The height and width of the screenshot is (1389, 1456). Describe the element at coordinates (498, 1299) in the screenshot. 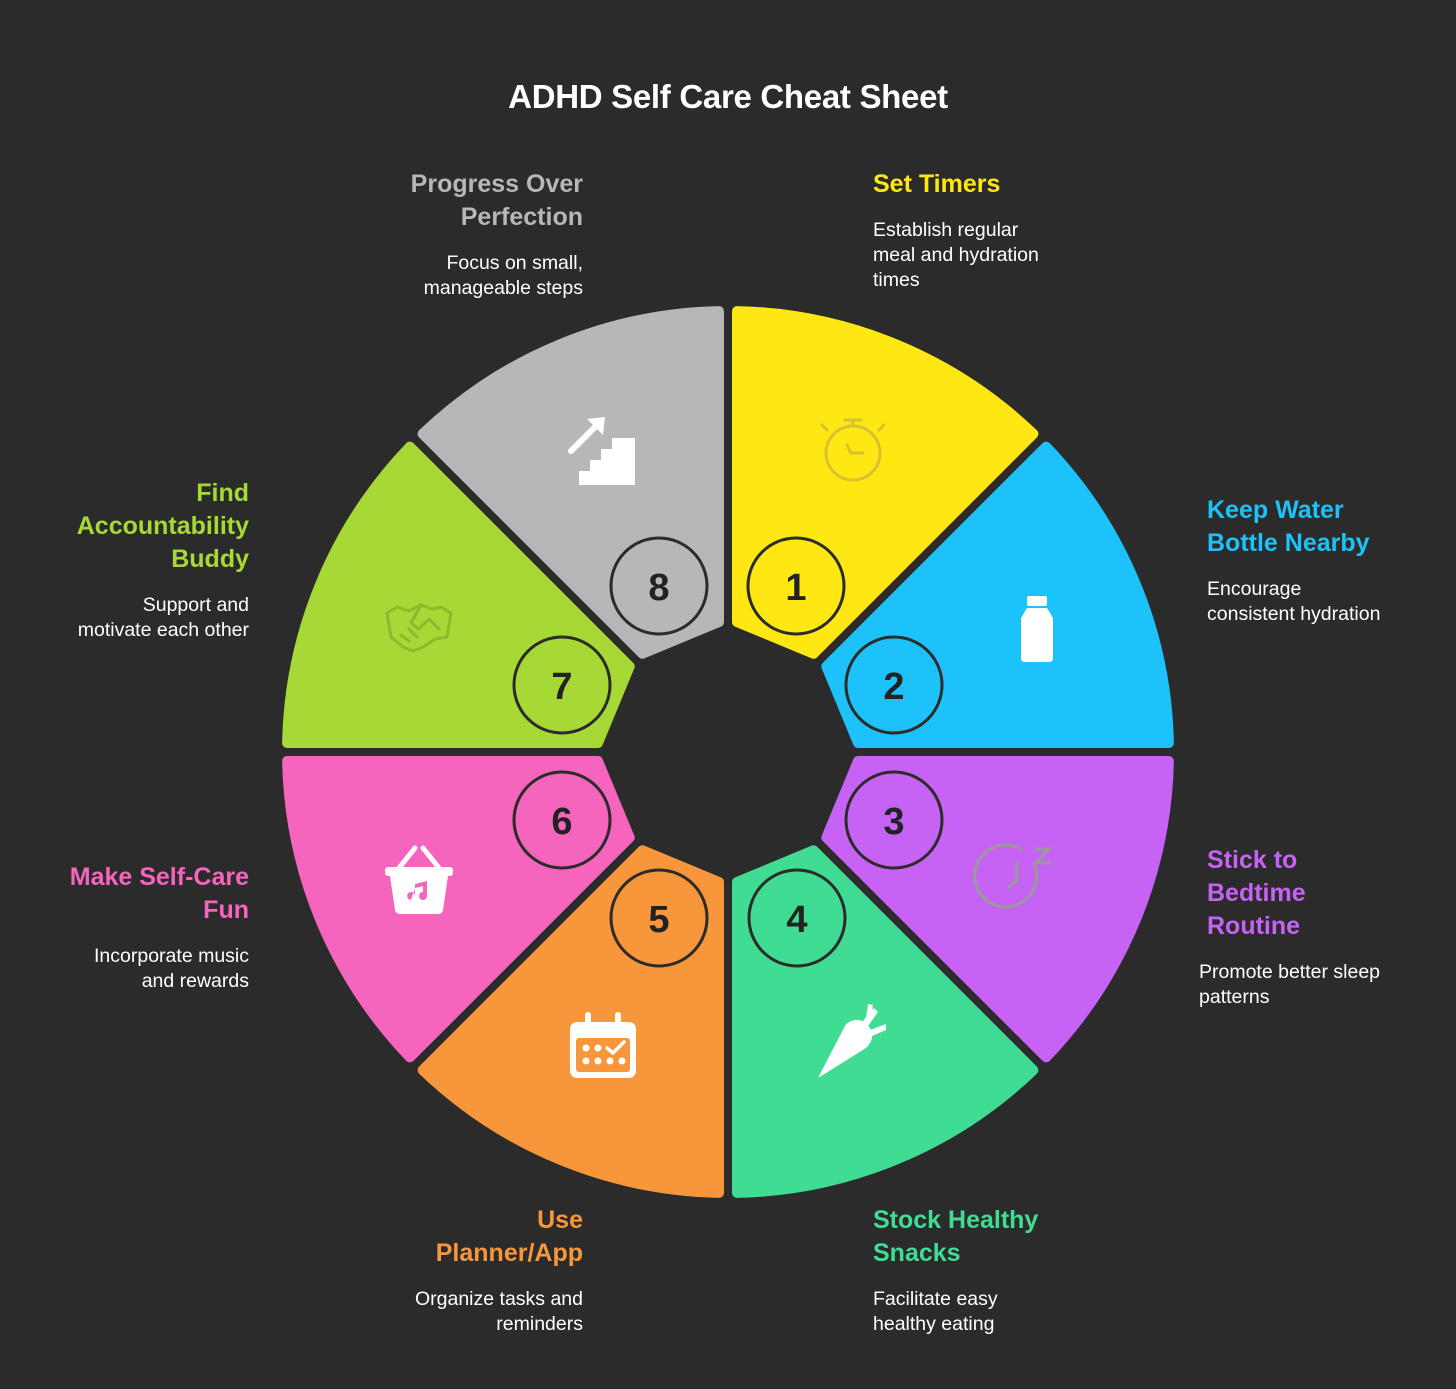

I see `step-description-line: Organize tasks and` at that location.